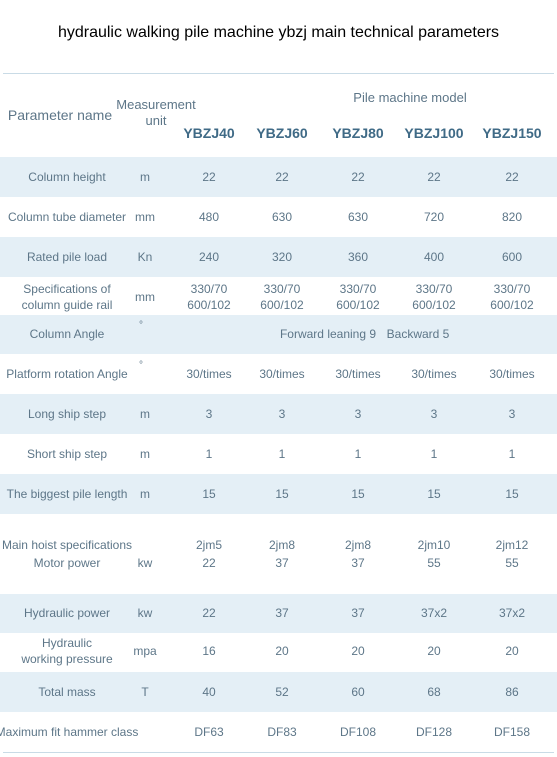  What do you see at coordinates (209, 651) in the screenshot?
I see `value: 16` at bounding box center [209, 651].